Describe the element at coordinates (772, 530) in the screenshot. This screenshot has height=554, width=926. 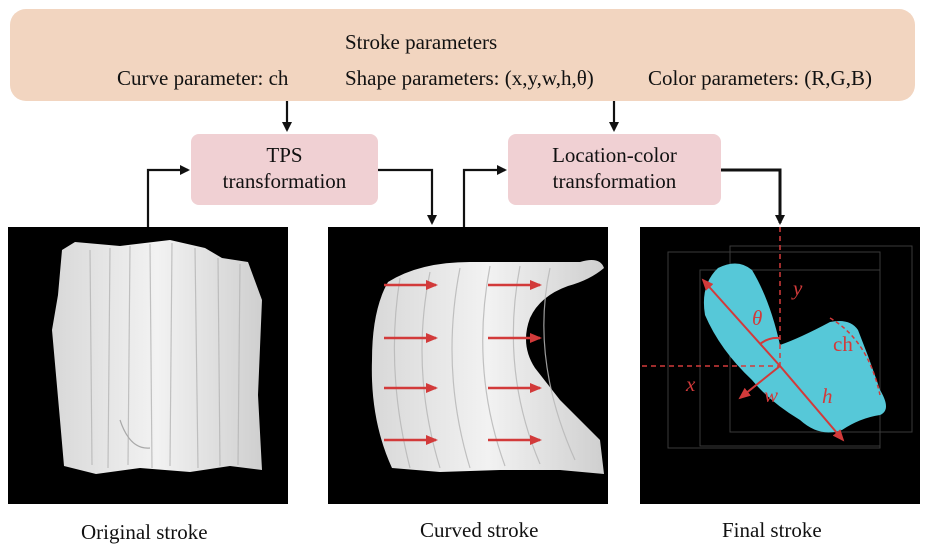
I see `caption-final: Final stroke` at that location.